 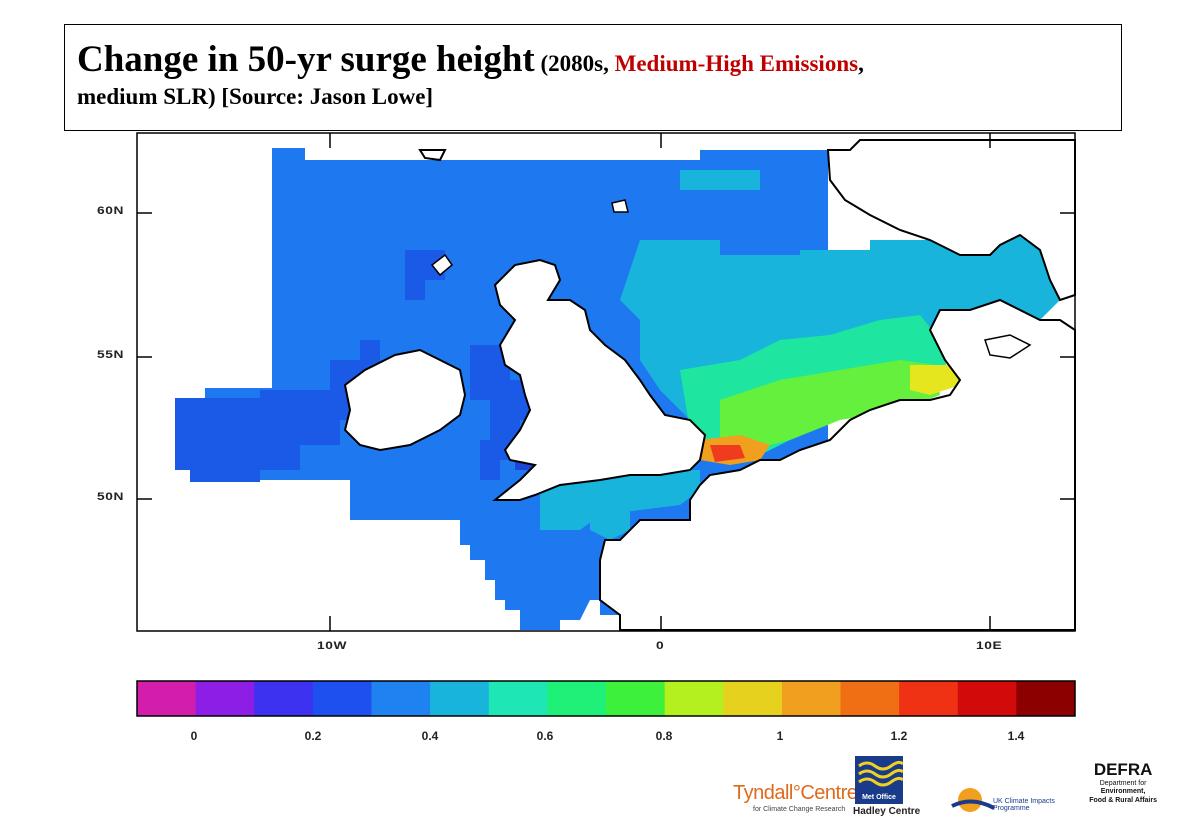 I want to click on sea-cyan-north, so click(x=720, y=180).